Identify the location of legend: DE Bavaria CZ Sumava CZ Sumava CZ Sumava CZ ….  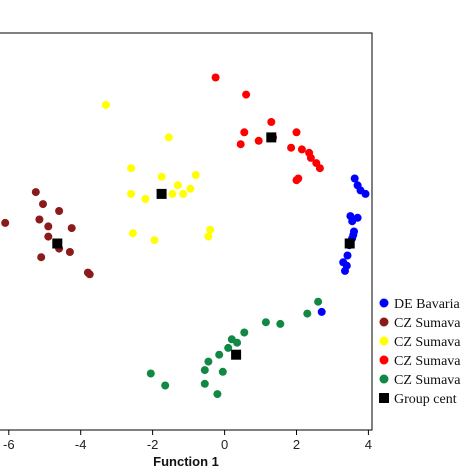
(420, 352).